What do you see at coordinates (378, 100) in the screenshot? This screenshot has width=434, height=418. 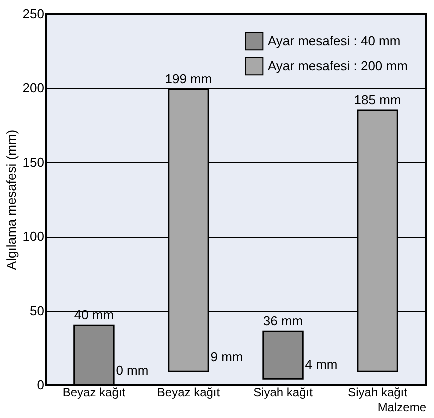 I see `data-label: 185 mm` at bounding box center [378, 100].